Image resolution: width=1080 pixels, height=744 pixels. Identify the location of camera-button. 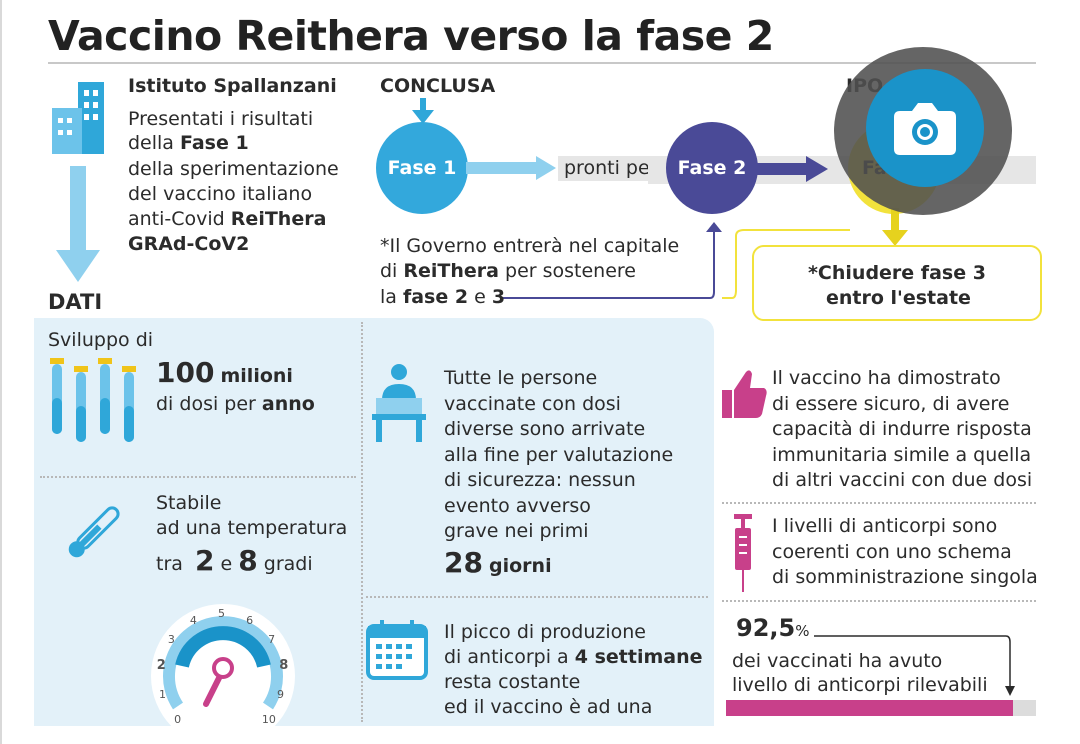
(923, 131).